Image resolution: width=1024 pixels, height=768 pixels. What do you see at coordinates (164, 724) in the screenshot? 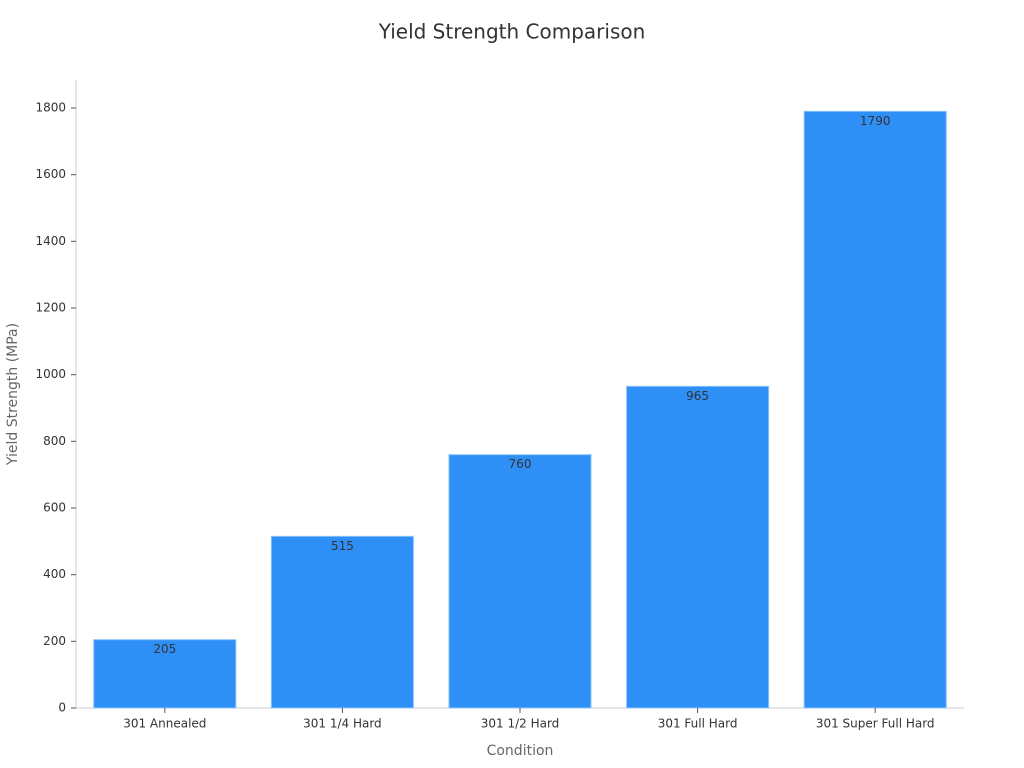
I see `x-tick-label: 301 Annealed` at bounding box center [164, 724].